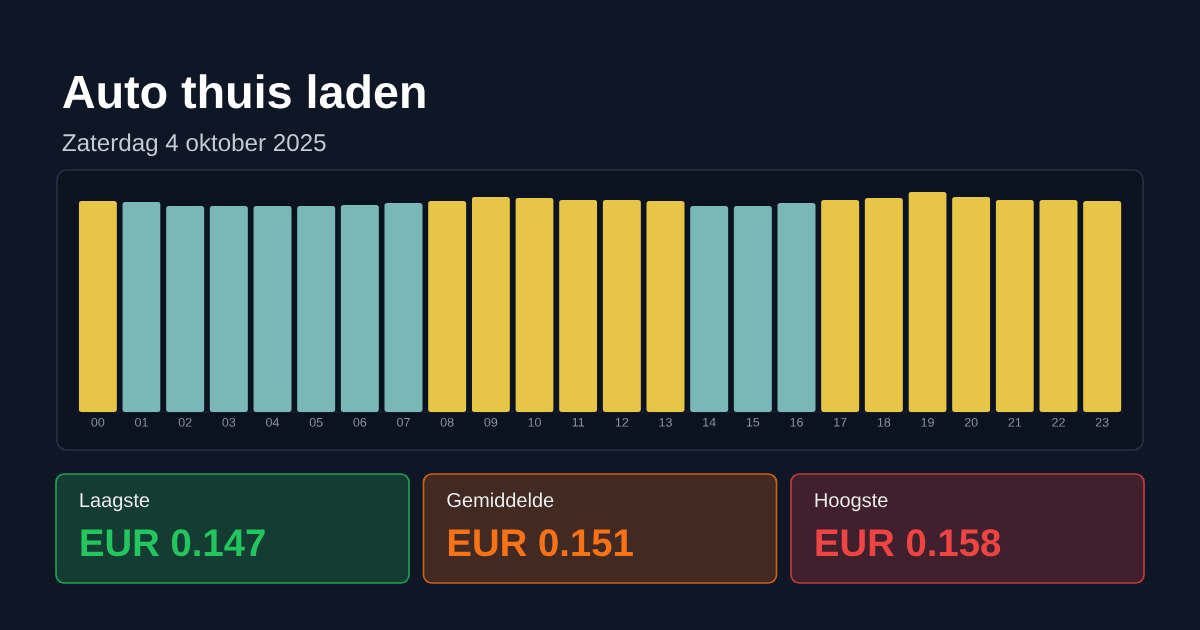 The image size is (1200, 630). I want to click on x-tick-label: 20, so click(971, 422).